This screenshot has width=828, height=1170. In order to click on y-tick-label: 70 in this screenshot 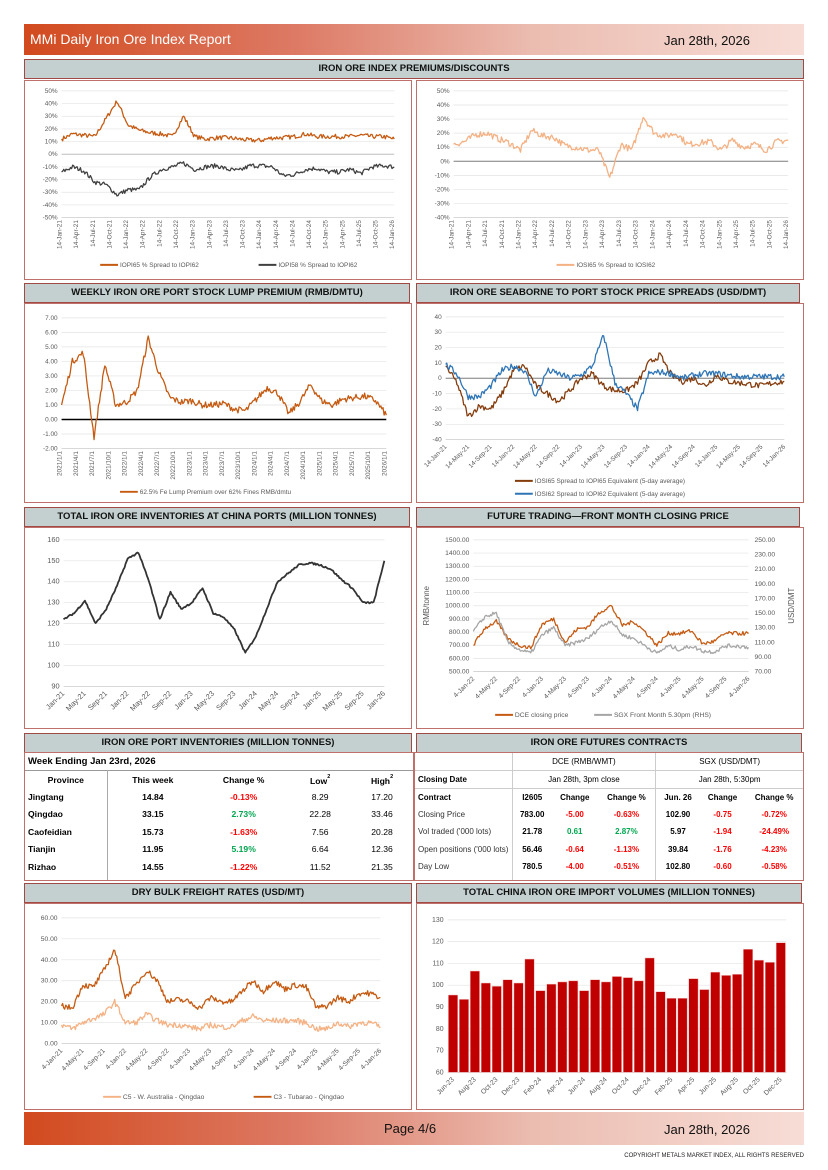, I will do `click(440, 1051)`.